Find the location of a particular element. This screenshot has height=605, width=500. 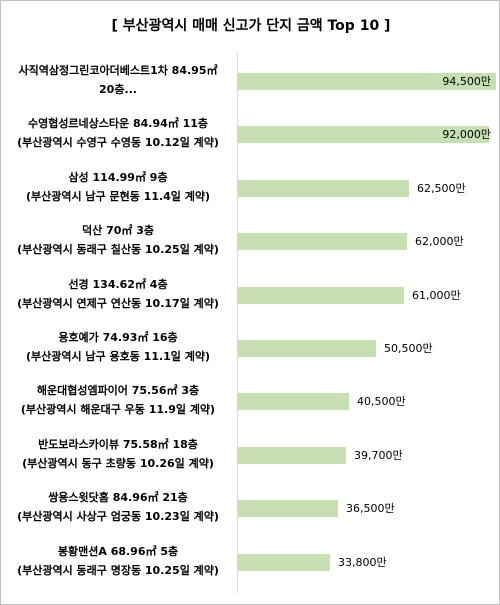

category-label-line2: (부산광역시 수영구 수영동 10.12일 계약) is located at coordinates (118, 143).